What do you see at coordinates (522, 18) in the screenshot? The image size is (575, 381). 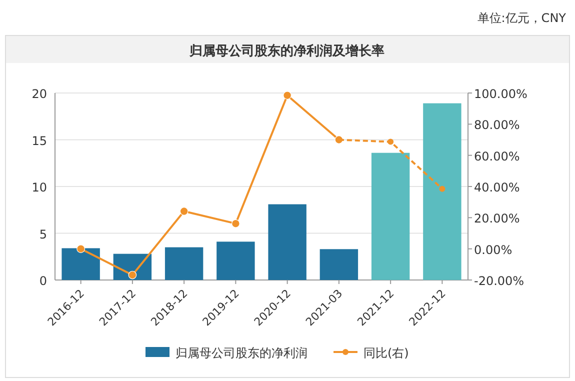 I see `text: 单位:亿元，CNY` at bounding box center [522, 18].